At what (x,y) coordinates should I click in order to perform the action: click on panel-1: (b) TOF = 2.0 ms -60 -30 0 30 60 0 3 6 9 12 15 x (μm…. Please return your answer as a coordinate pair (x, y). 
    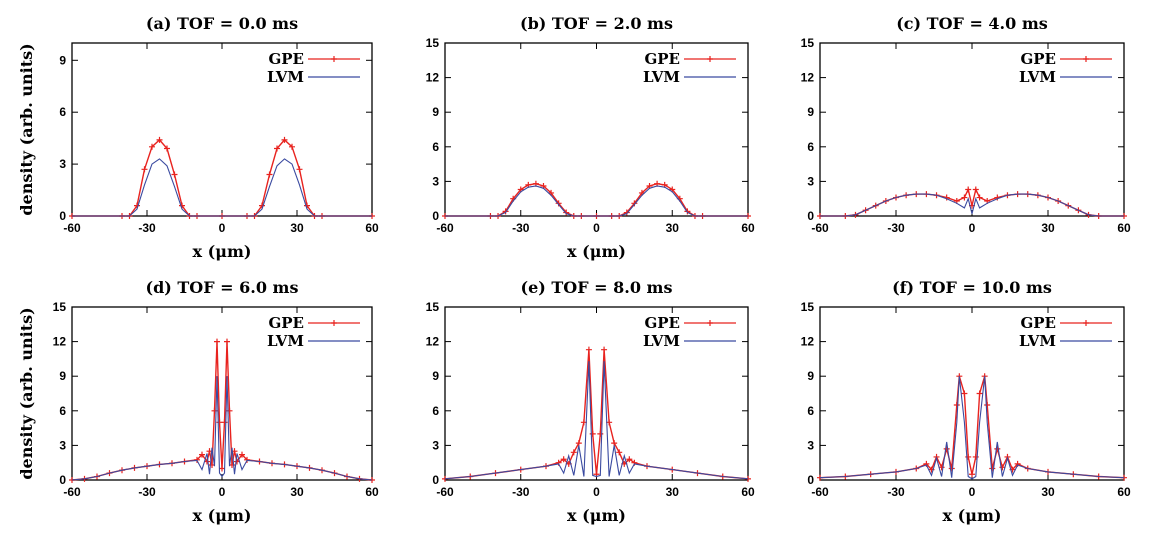
    Looking at the image, I should click on (590, 137).